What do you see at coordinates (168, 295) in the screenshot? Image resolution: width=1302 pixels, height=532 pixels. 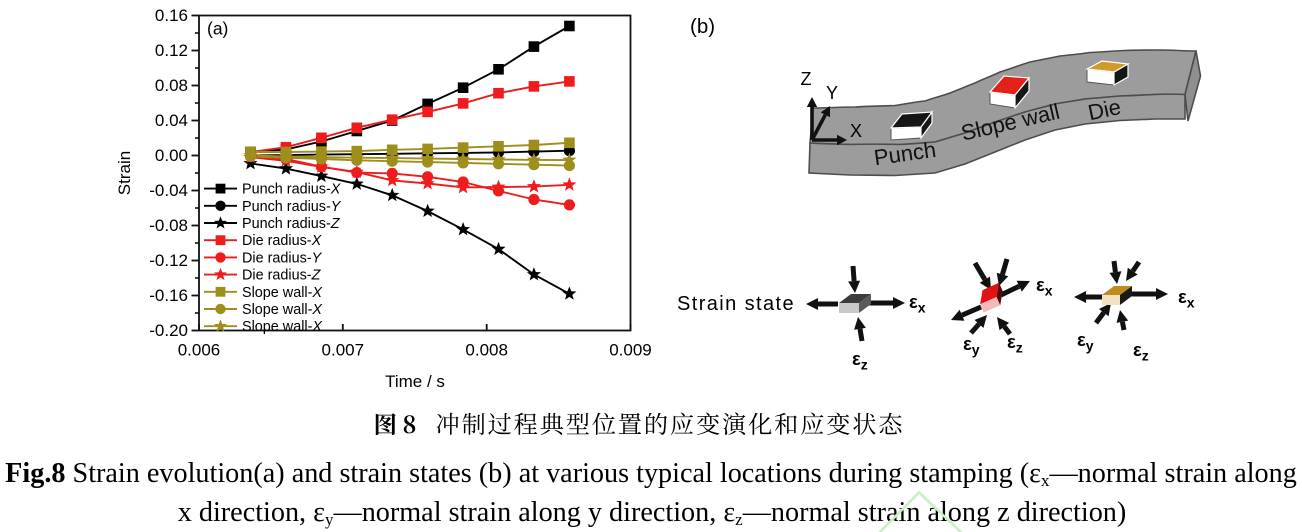 I see `svg-text: -0.16` at bounding box center [168, 295].